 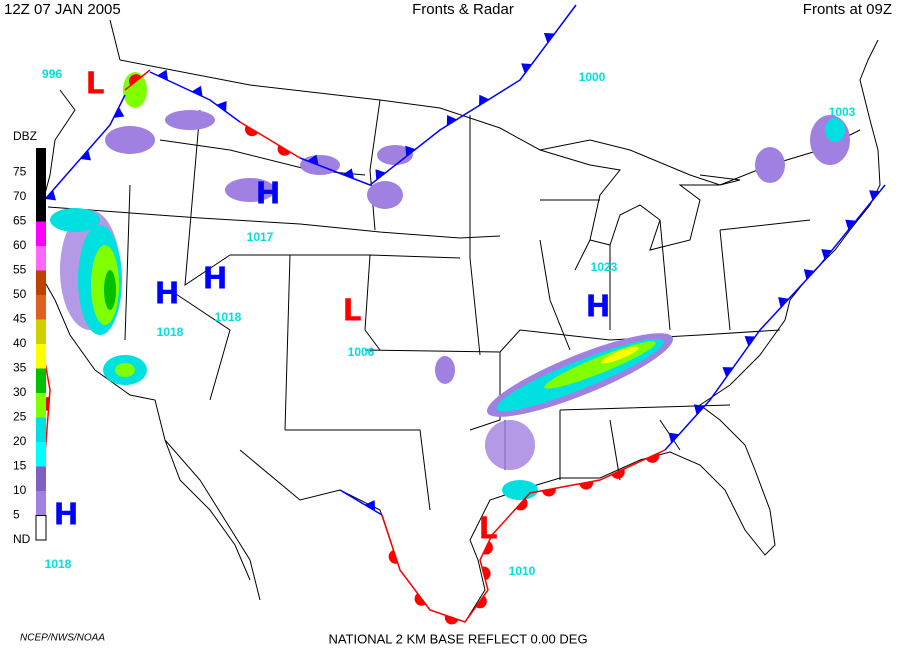 I want to click on legend-label: 35, so click(x=20, y=368).